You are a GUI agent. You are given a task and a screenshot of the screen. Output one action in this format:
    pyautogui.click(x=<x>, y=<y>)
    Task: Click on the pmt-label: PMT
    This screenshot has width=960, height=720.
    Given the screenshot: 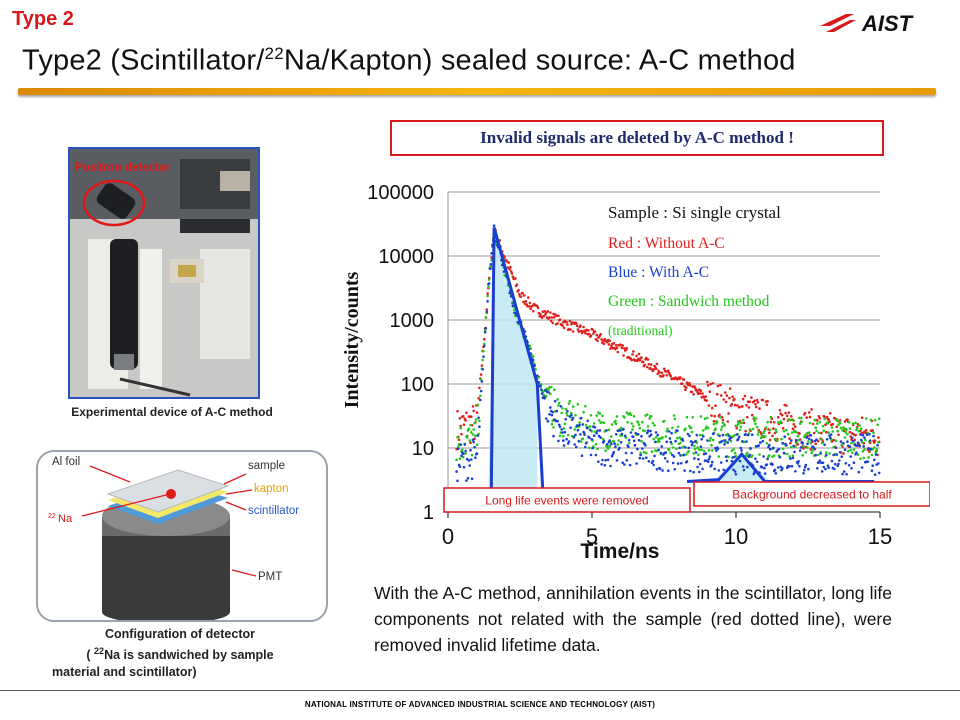 What is the action you would take?
    pyautogui.click(x=270, y=577)
    